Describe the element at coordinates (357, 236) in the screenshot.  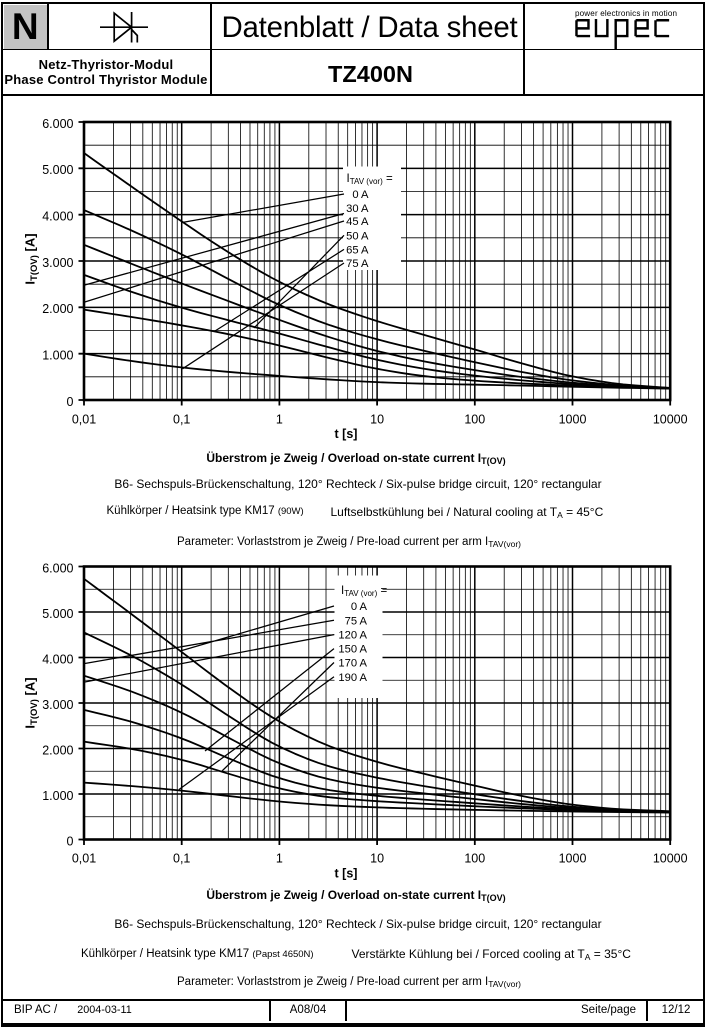
I see `svg-text: 50 A` at that location.